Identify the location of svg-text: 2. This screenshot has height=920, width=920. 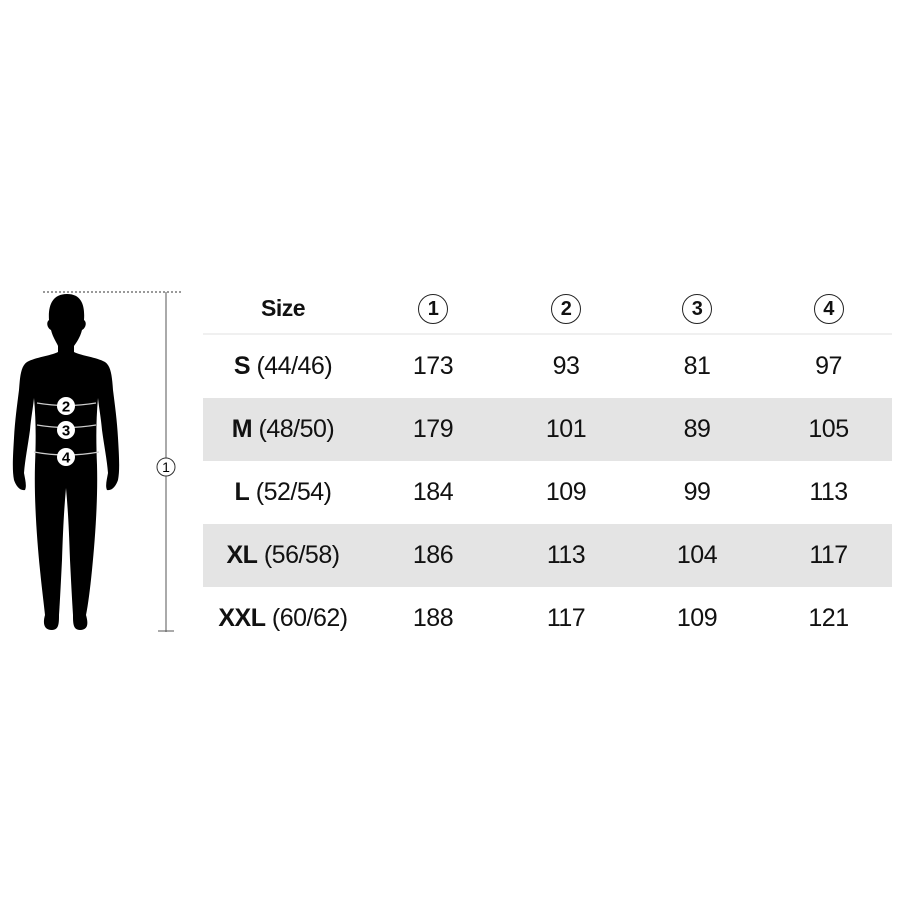
(66, 407).